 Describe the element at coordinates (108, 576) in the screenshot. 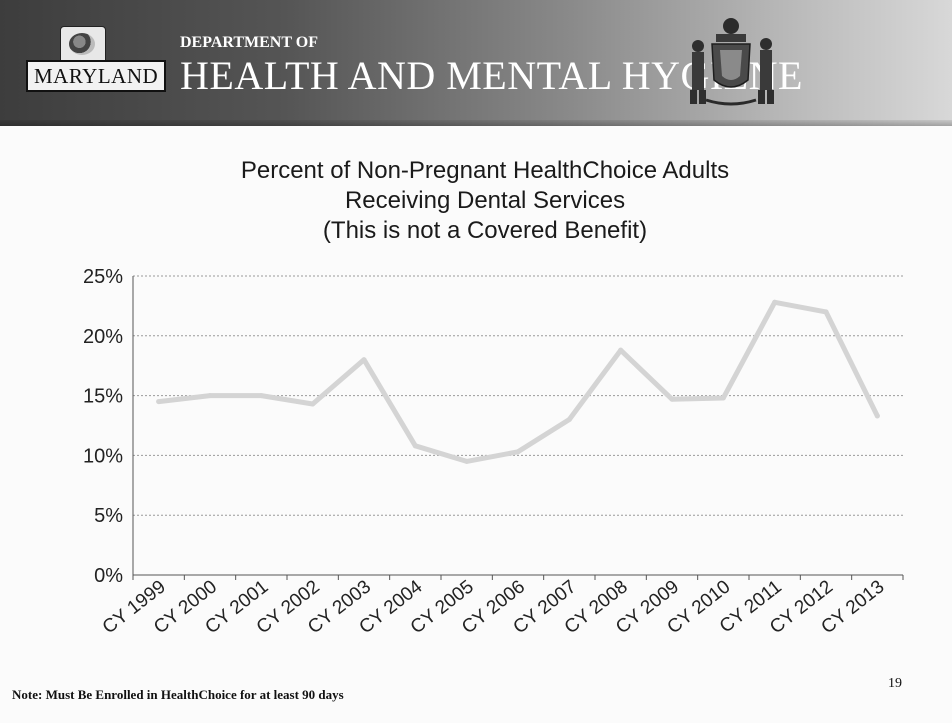

I see `y-tick-label: 0%` at that location.